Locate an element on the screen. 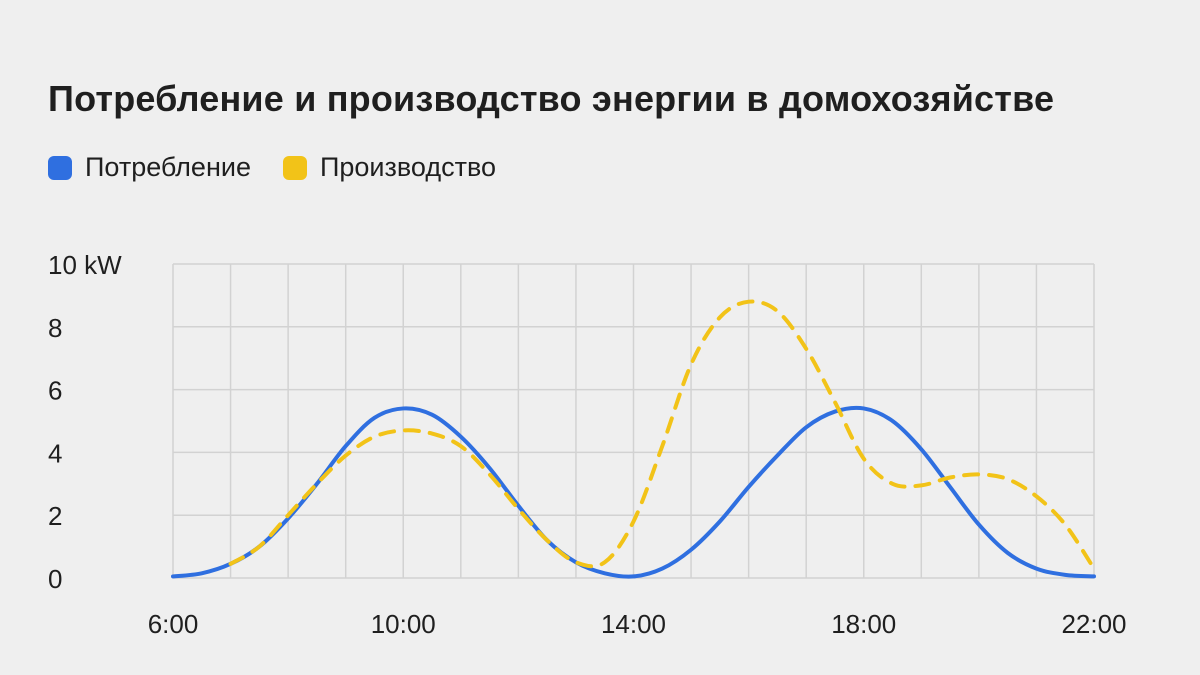 The height and width of the screenshot is (675, 1200). y-tick-label: 2 is located at coordinates (55, 516).